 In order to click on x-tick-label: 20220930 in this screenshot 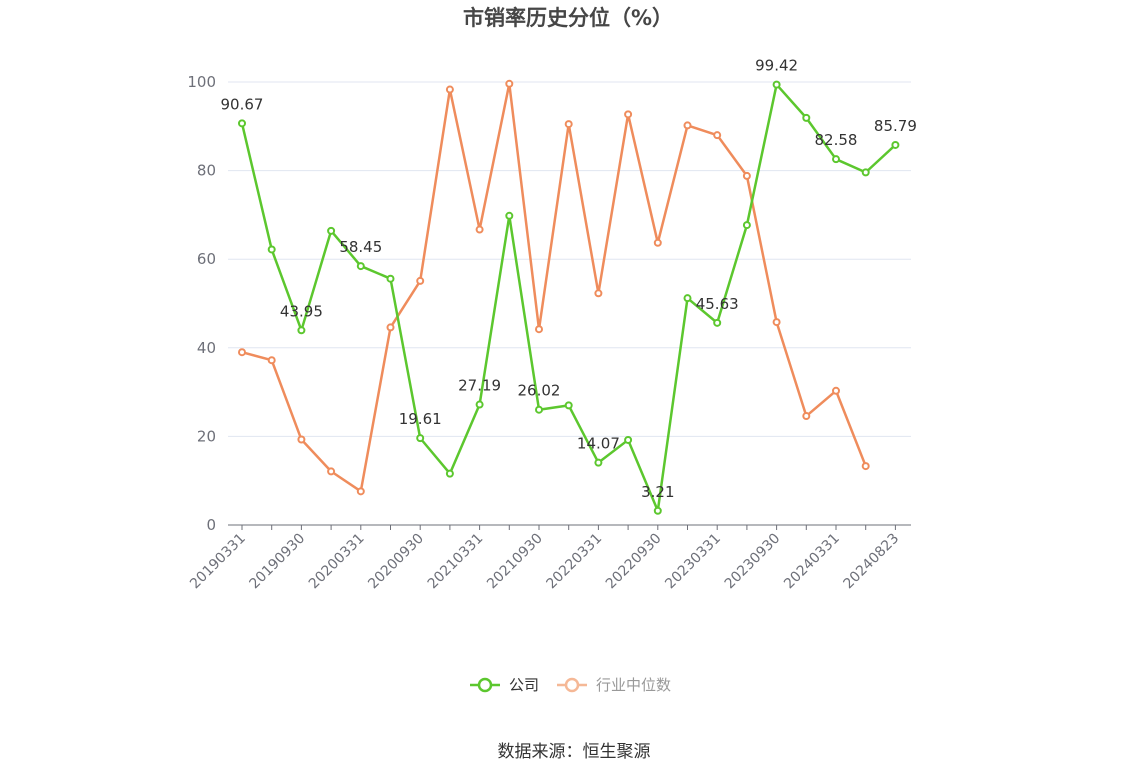, I will do `click(634, 562)`.